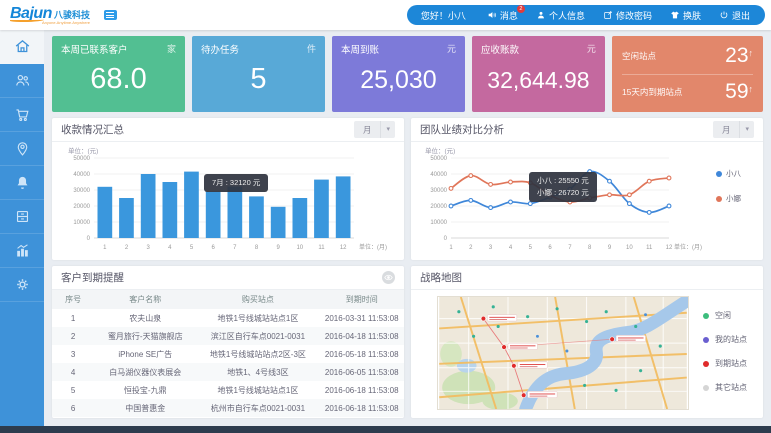 The width and height of the screenshot is (771, 433). What do you see at coordinates (443, 15) in the screenshot?
I see `greeting-text: 您好！小八` at bounding box center [443, 15].